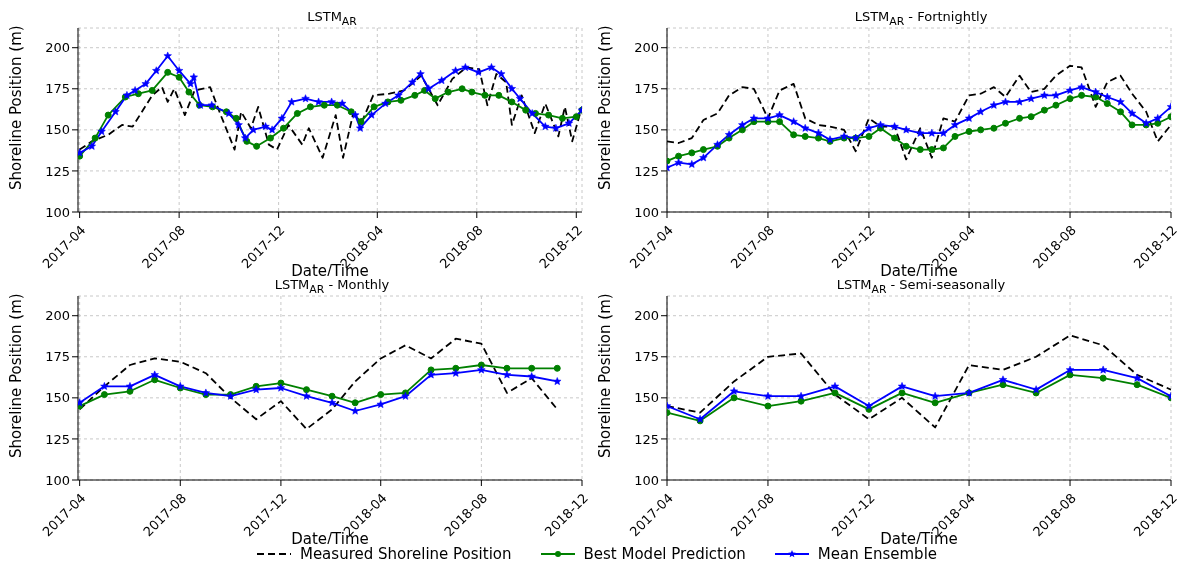  Describe the element at coordinates (405, 554) in the screenshot. I see `legend-label: Measured Shoreline Position` at that location.